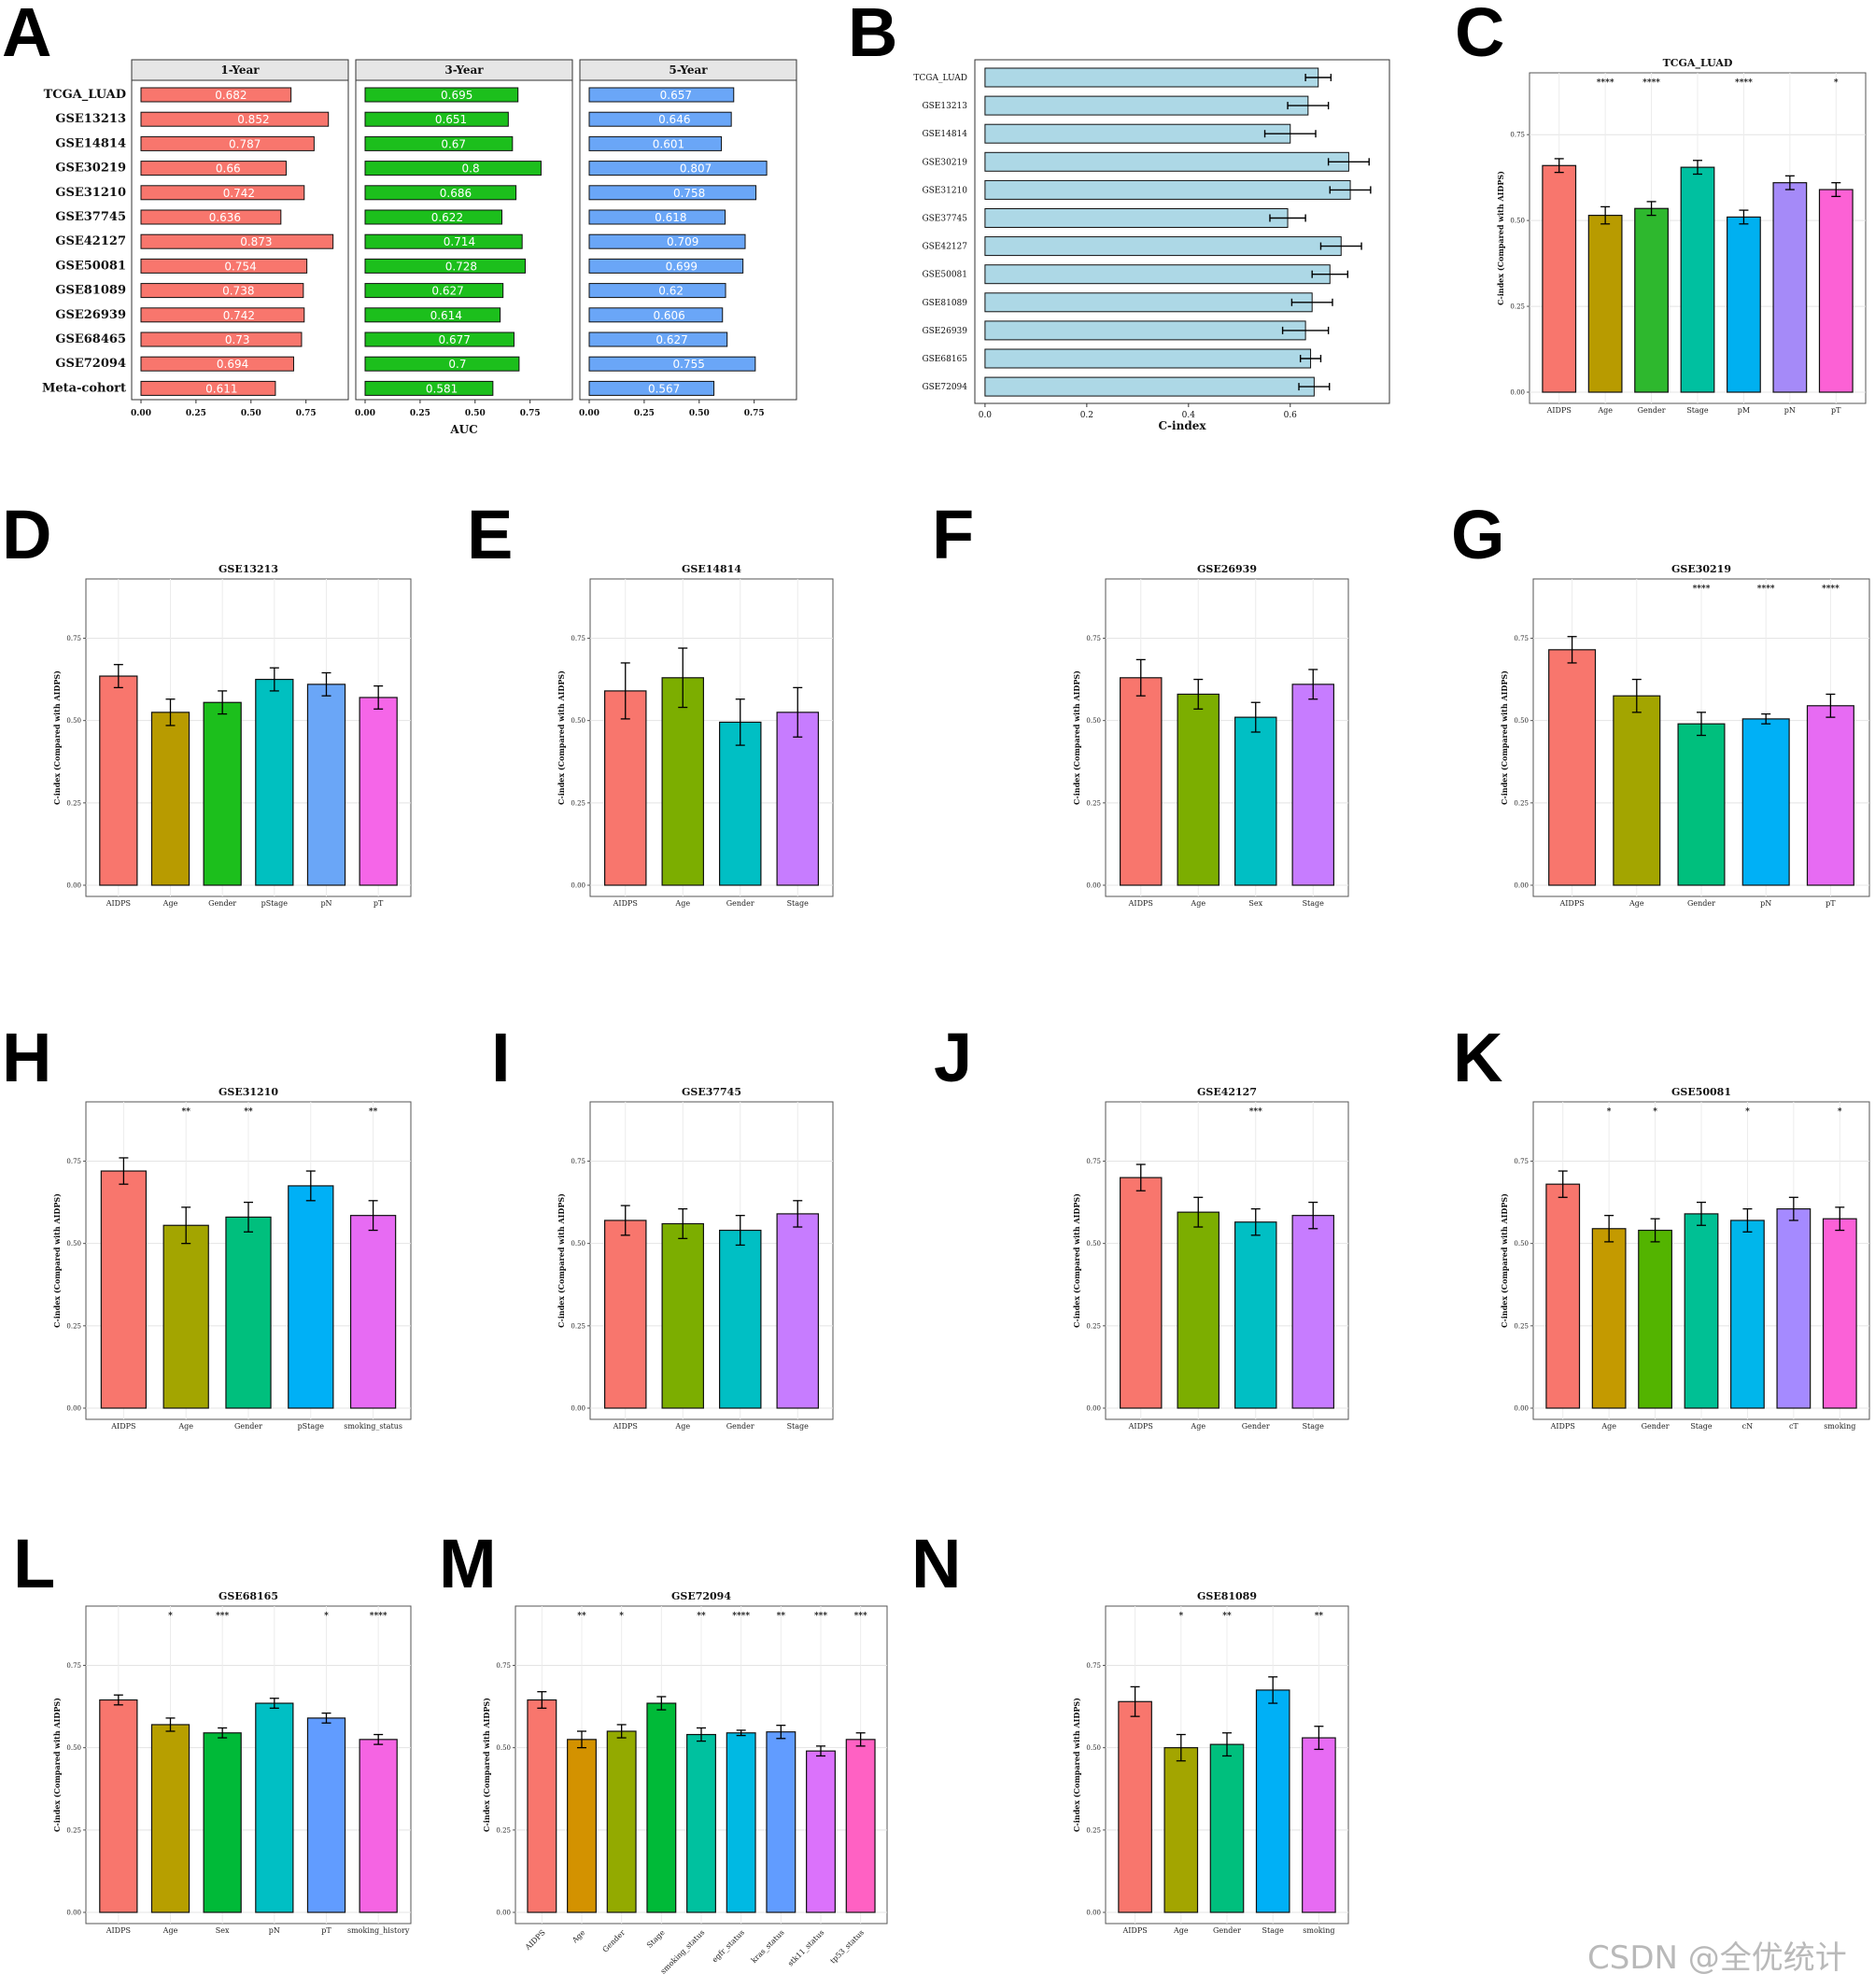 The image size is (1875, 1988). I want to click on row-label: GSE68165, so click(944, 359).